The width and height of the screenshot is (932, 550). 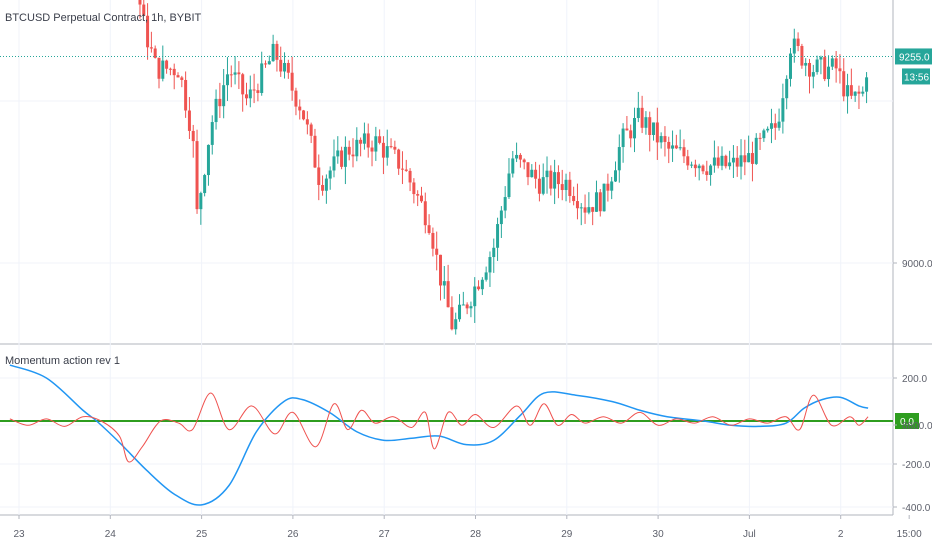 I want to click on current-price-line: 9255.0 13:56, so click(x=466, y=66).